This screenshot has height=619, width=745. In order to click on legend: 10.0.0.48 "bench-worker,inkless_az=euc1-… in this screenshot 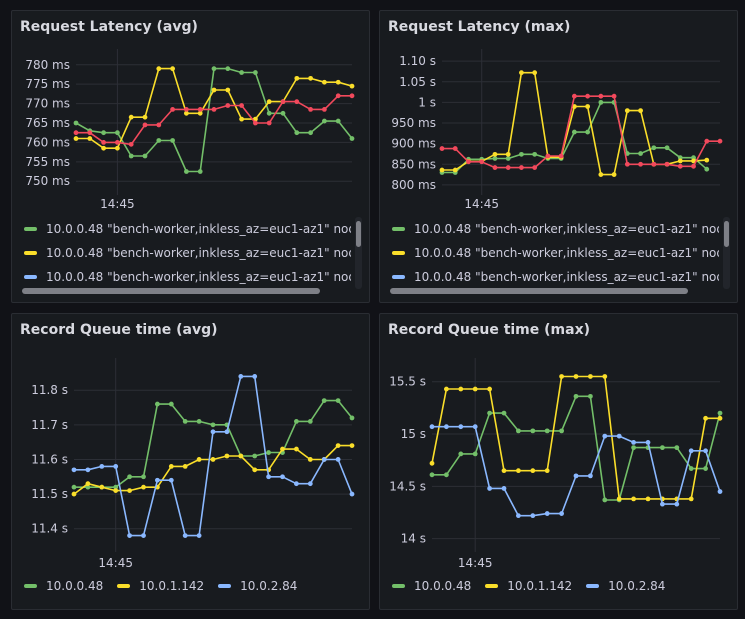, I will do `click(555, 253)`.